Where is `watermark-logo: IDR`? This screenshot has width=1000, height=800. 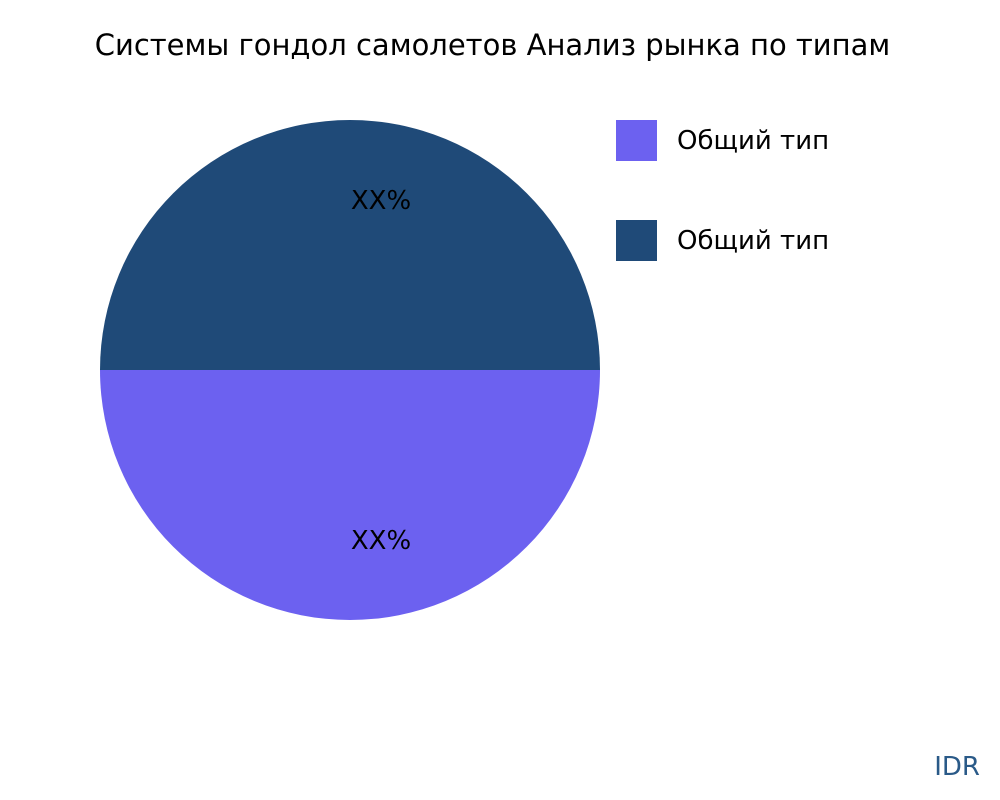
watermark-logo: IDR is located at coordinates (957, 767).